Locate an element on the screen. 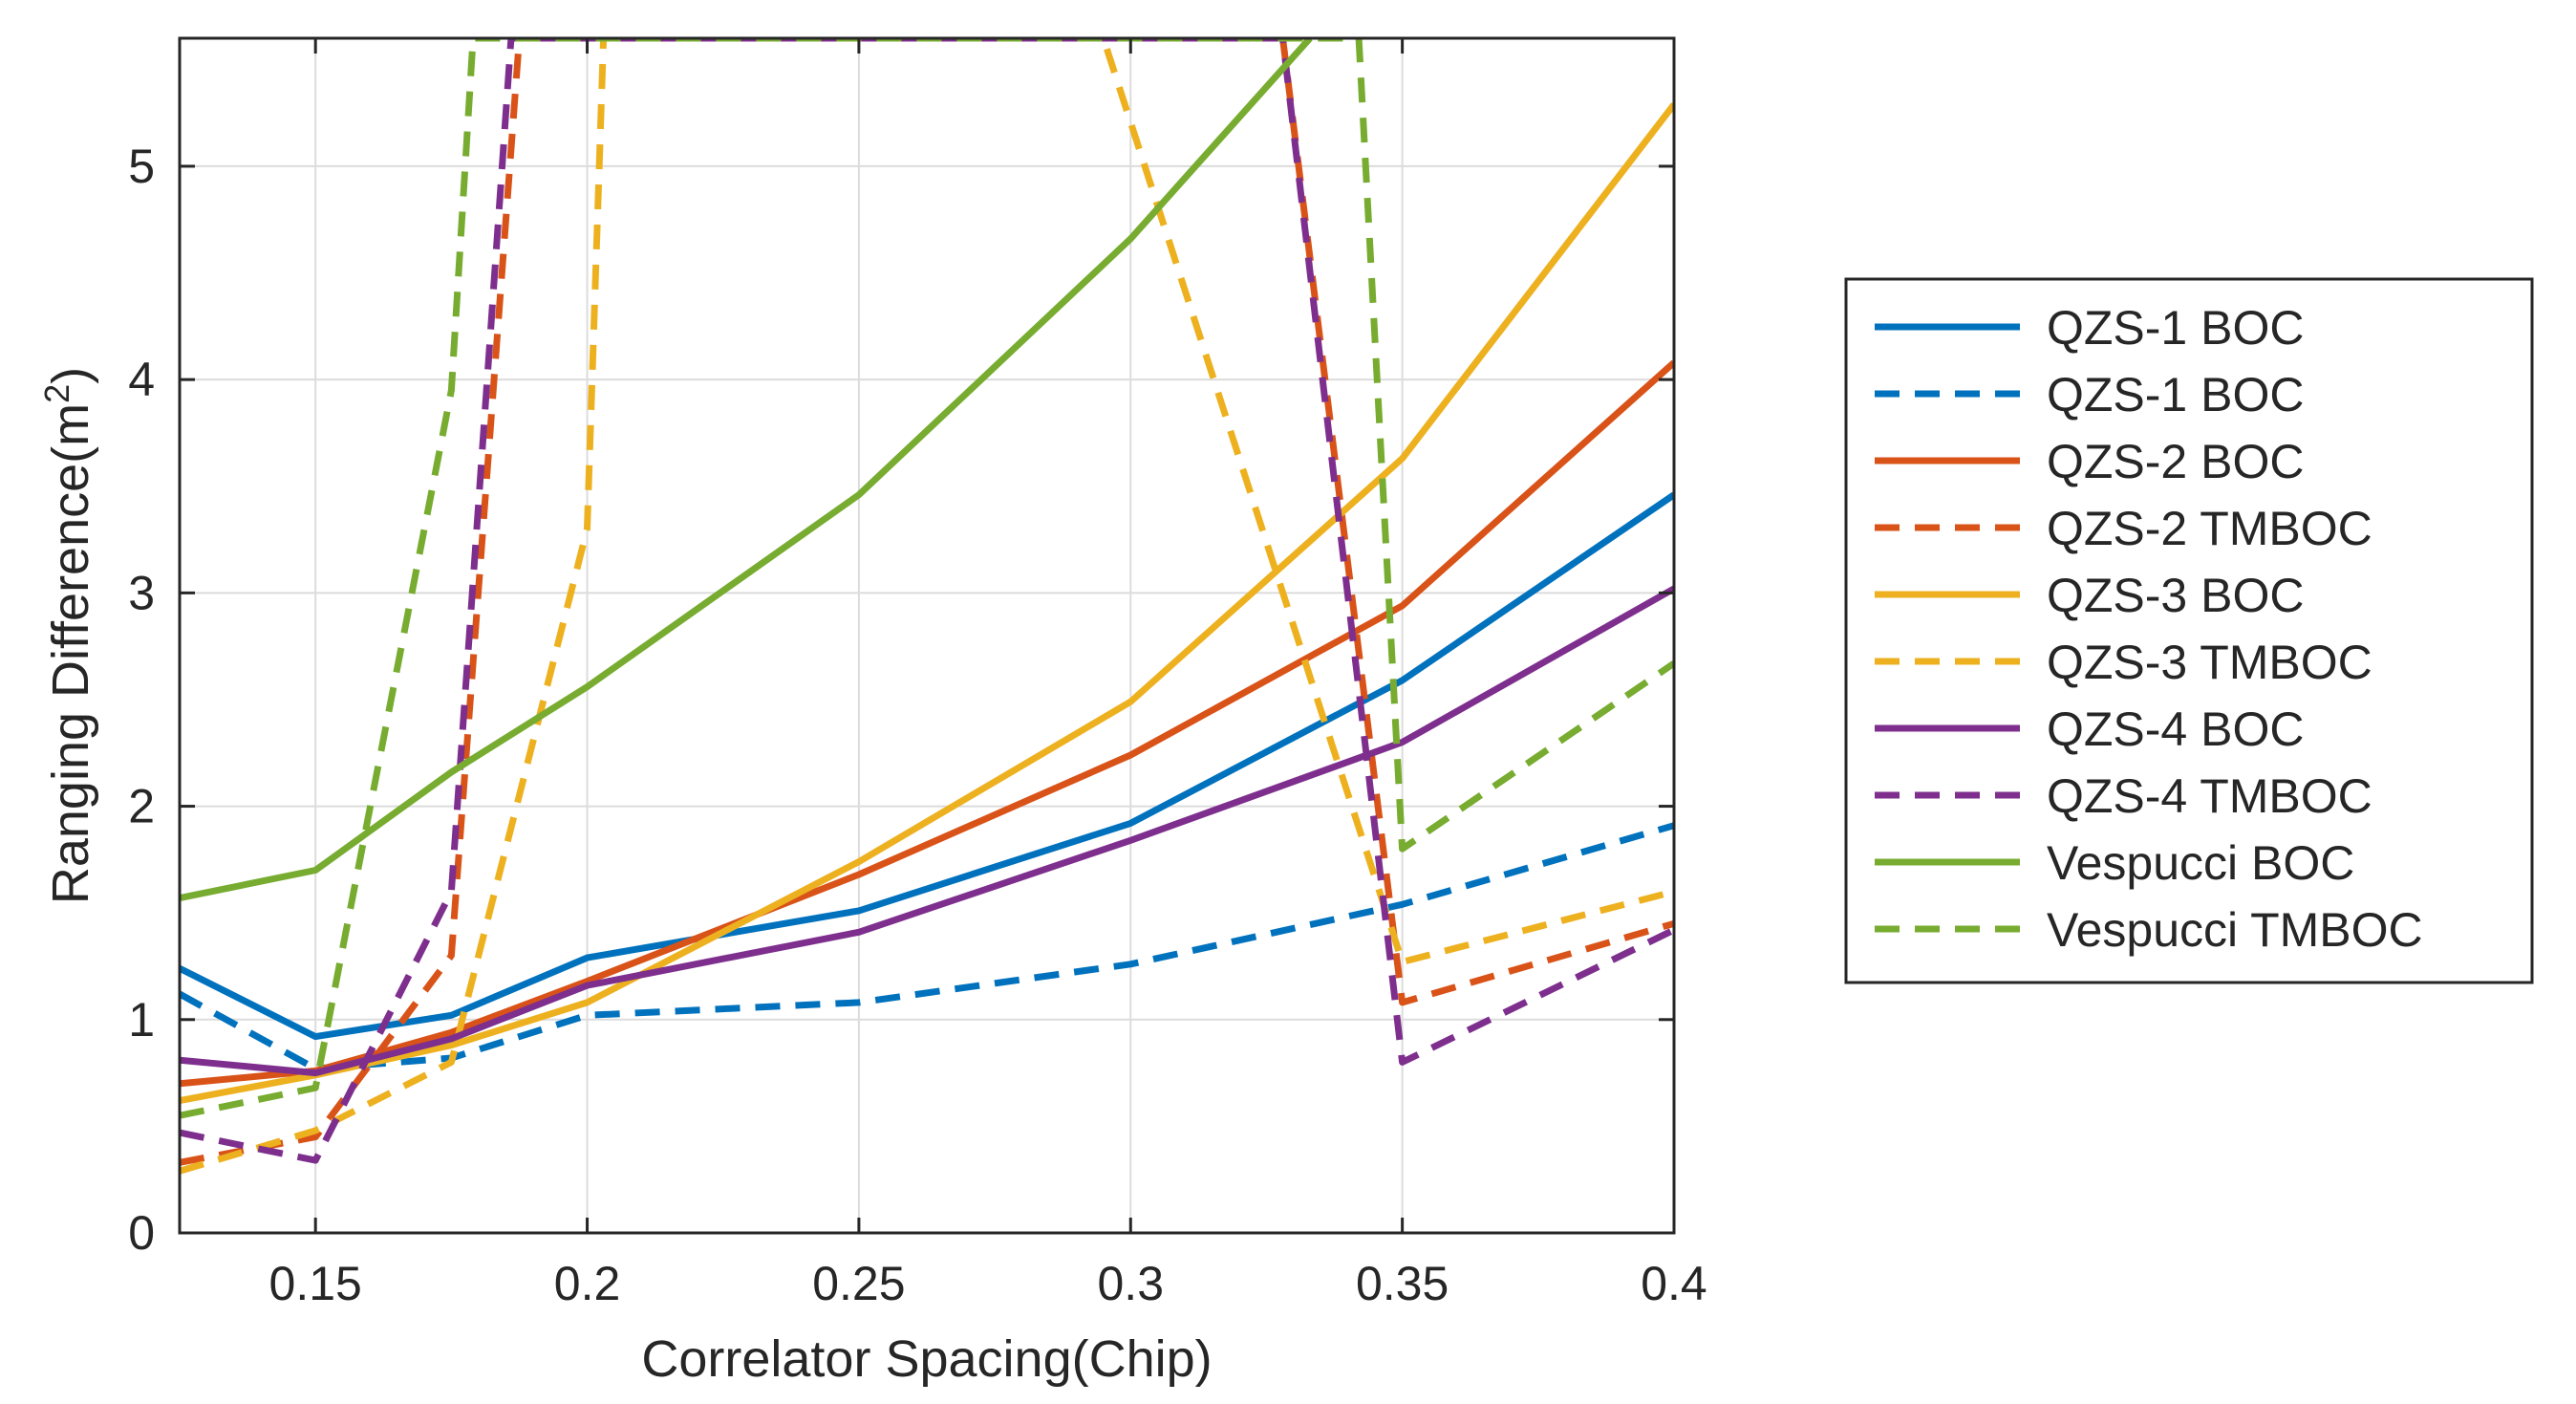 The image size is (2576, 1404). y-axis-label-close: ) is located at coordinates (70, 375).